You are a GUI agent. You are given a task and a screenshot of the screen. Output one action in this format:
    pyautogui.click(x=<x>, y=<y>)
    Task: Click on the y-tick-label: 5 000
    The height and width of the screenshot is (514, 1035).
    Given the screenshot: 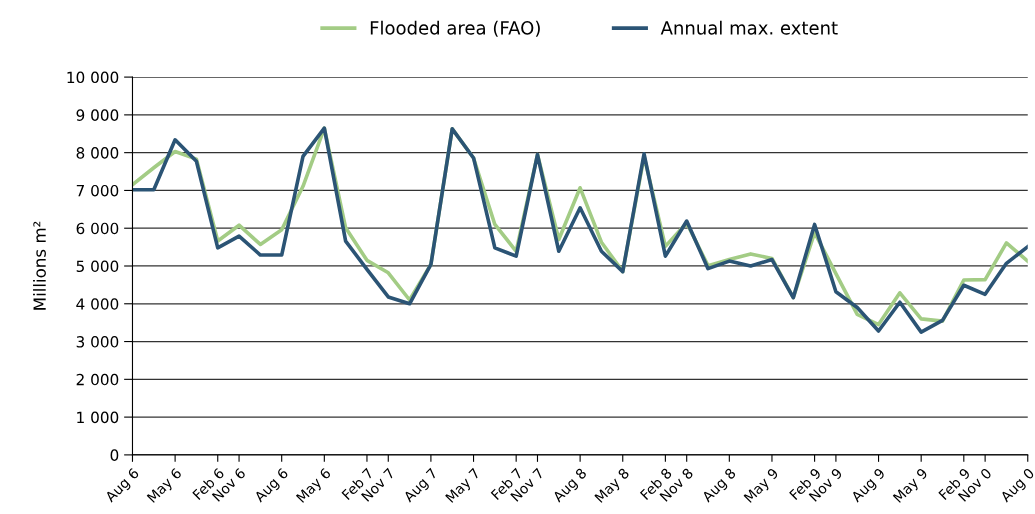 What is the action you would take?
    pyautogui.click(x=97, y=266)
    